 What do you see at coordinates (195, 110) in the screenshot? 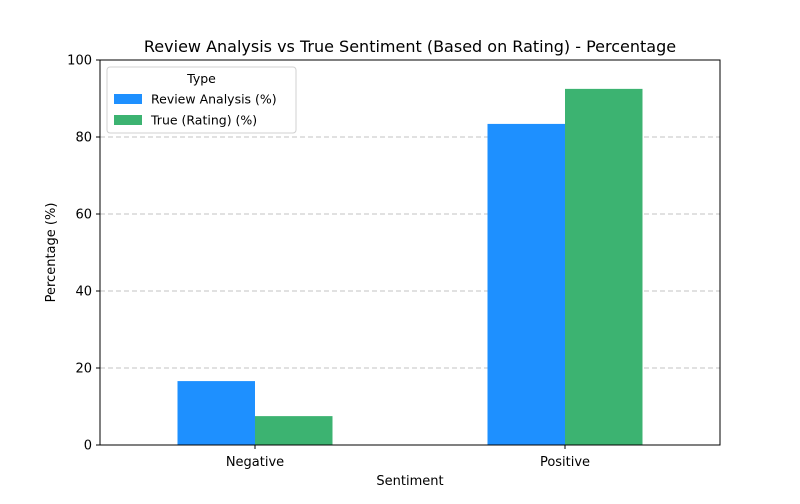
I see `legend-entries: Review Analysis (%) True (Rating) (%)` at bounding box center [195, 110].